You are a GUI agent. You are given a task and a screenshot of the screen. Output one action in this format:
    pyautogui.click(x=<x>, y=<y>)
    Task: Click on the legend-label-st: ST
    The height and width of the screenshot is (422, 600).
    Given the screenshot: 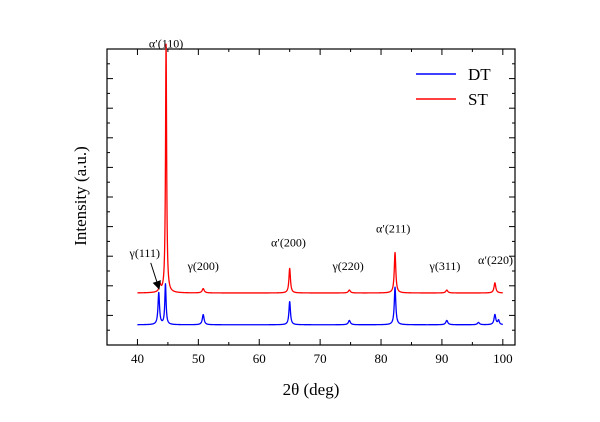 What is the action you would take?
    pyautogui.click(x=478, y=99)
    